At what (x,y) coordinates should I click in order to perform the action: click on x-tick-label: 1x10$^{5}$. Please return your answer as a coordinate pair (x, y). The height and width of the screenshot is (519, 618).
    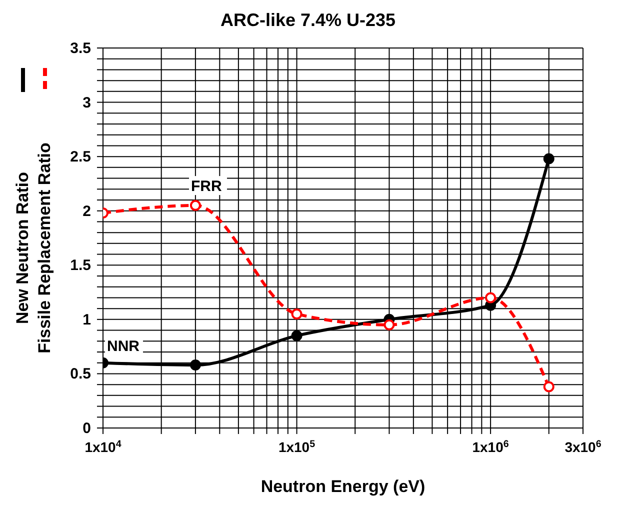
    Looking at the image, I should click on (297, 446).